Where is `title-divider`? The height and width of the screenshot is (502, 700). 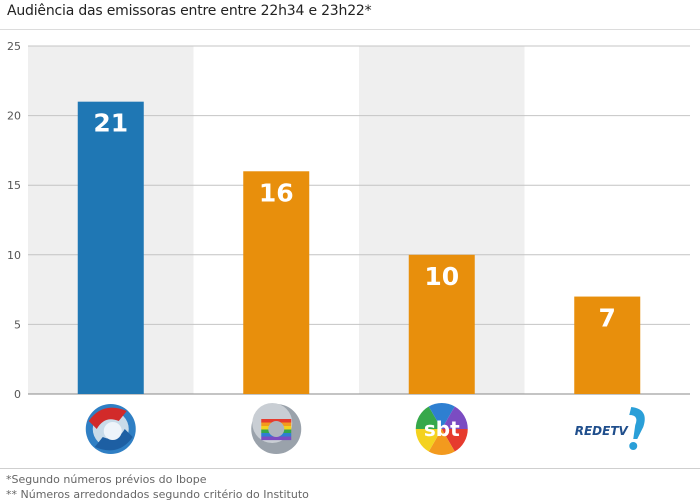 title-divider is located at coordinates (350, 29).